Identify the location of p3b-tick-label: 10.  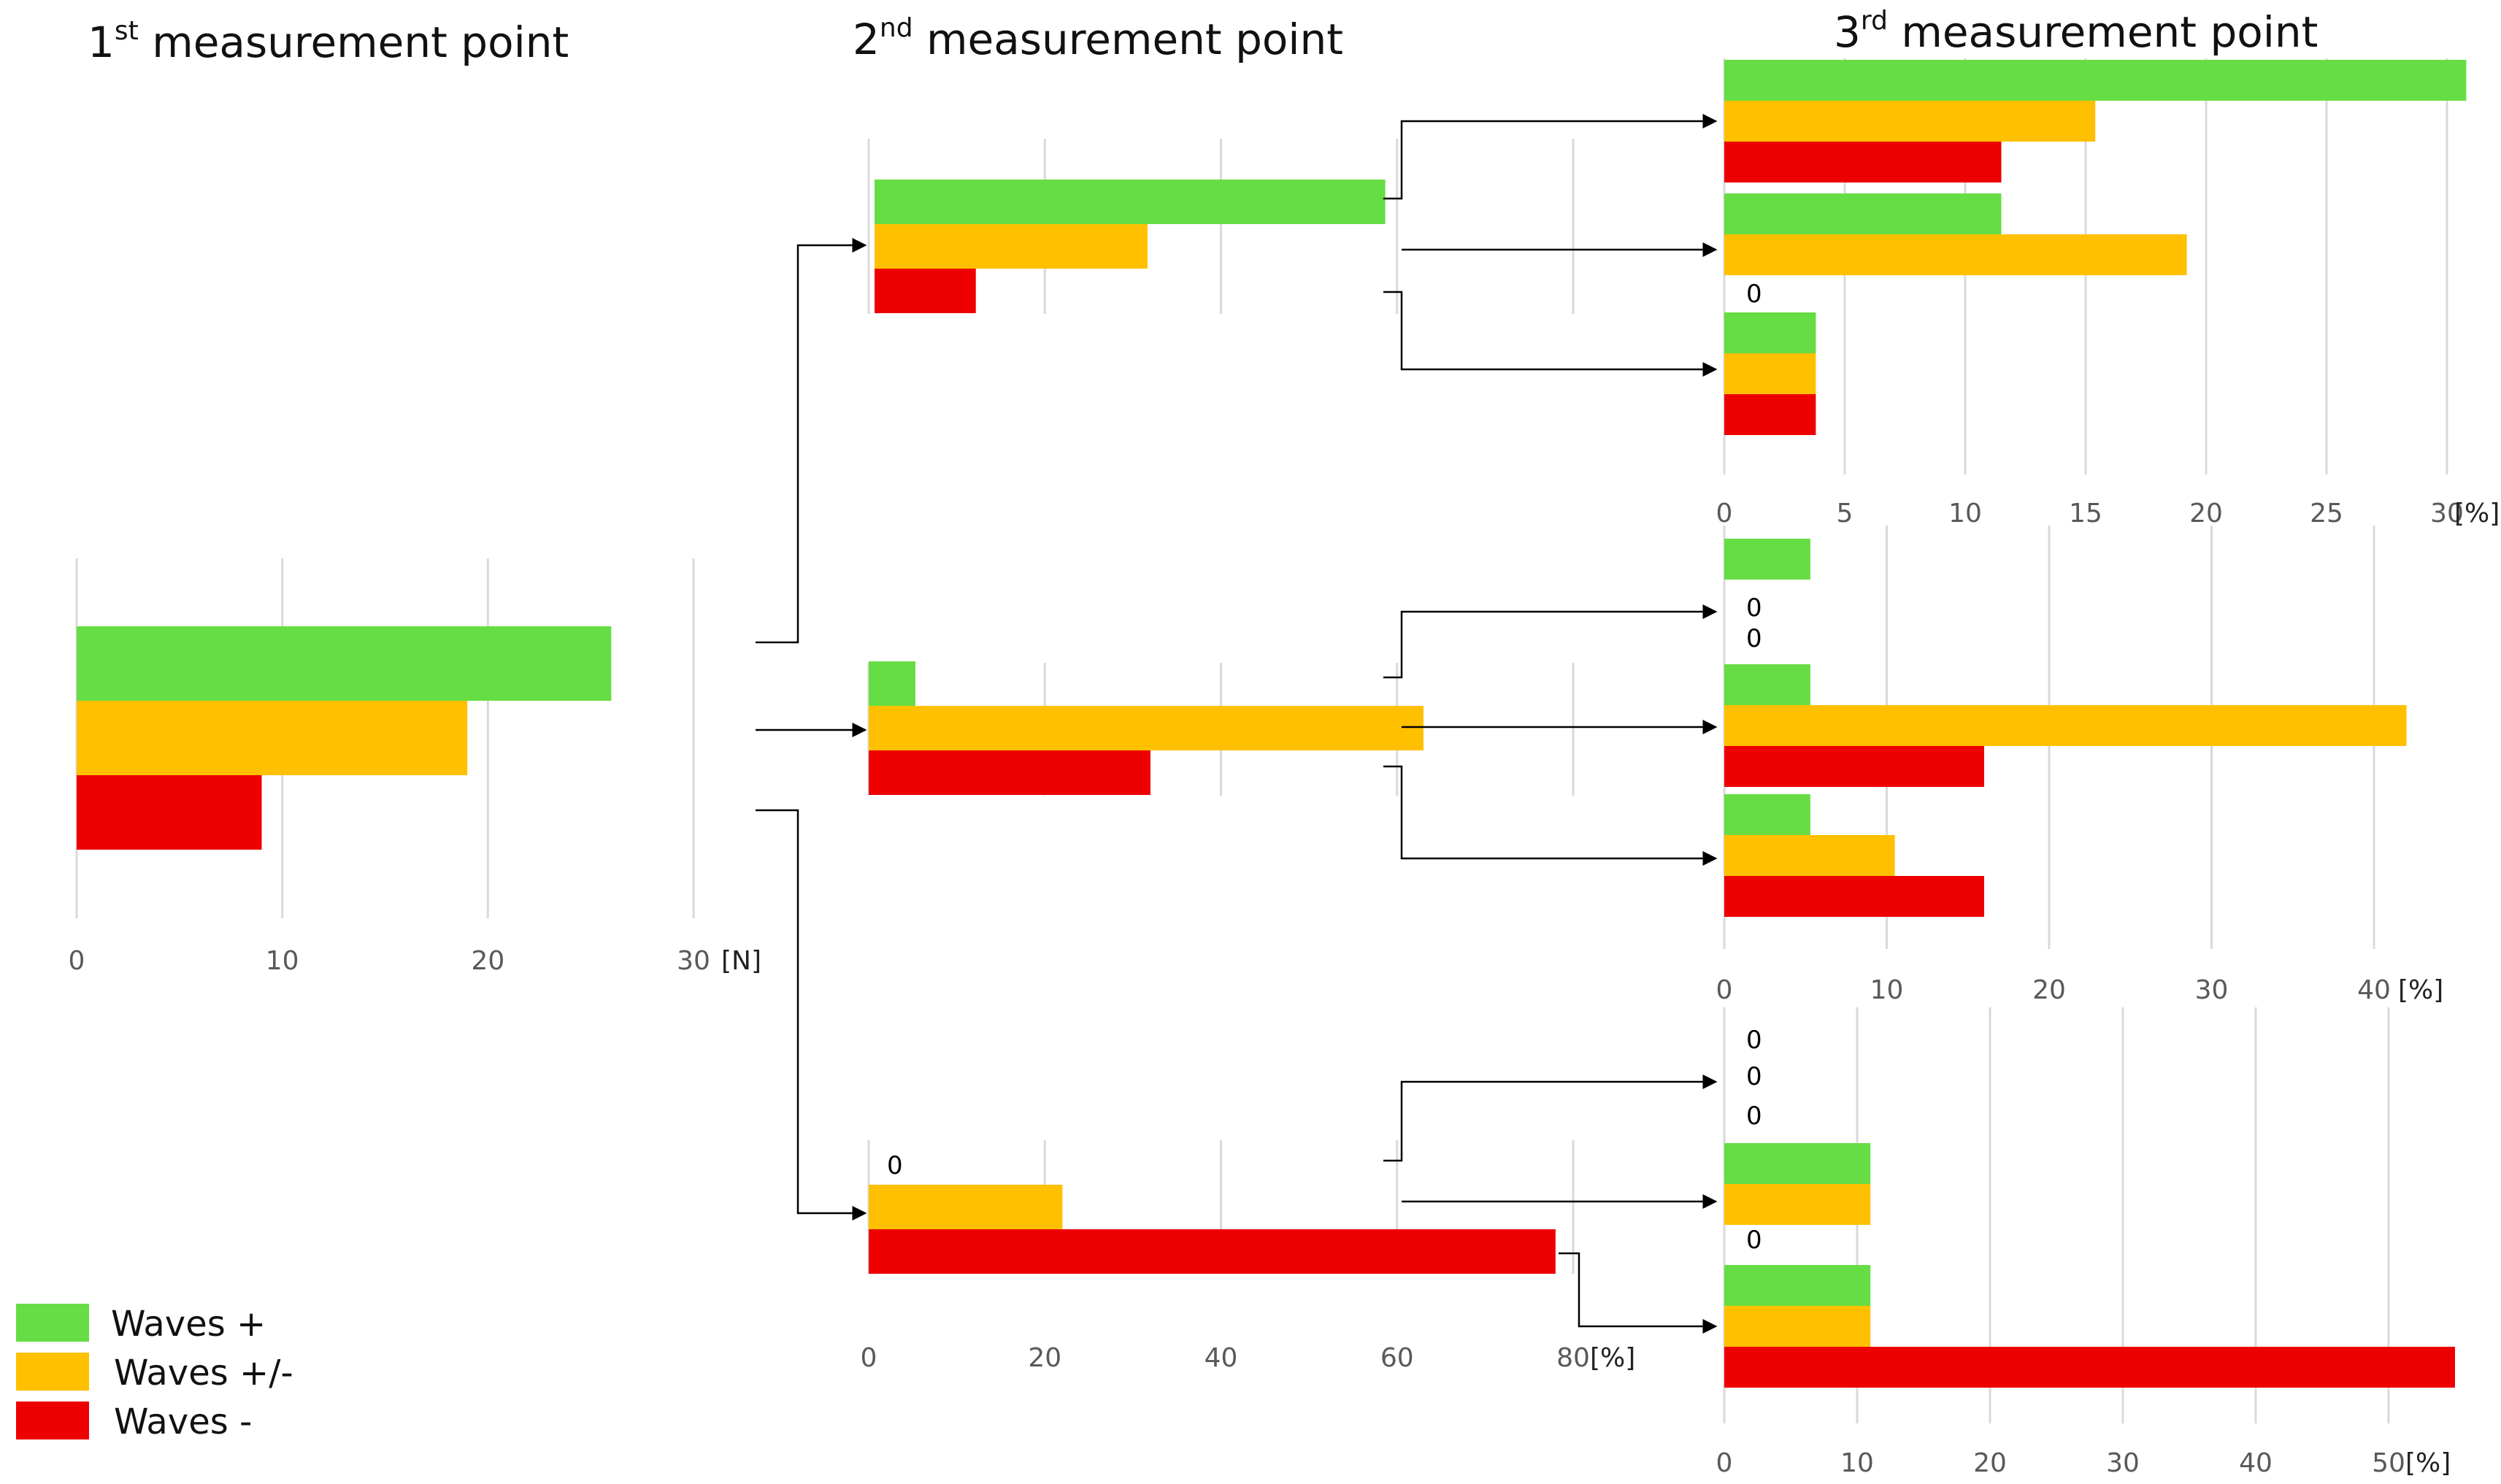
(1887, 990).